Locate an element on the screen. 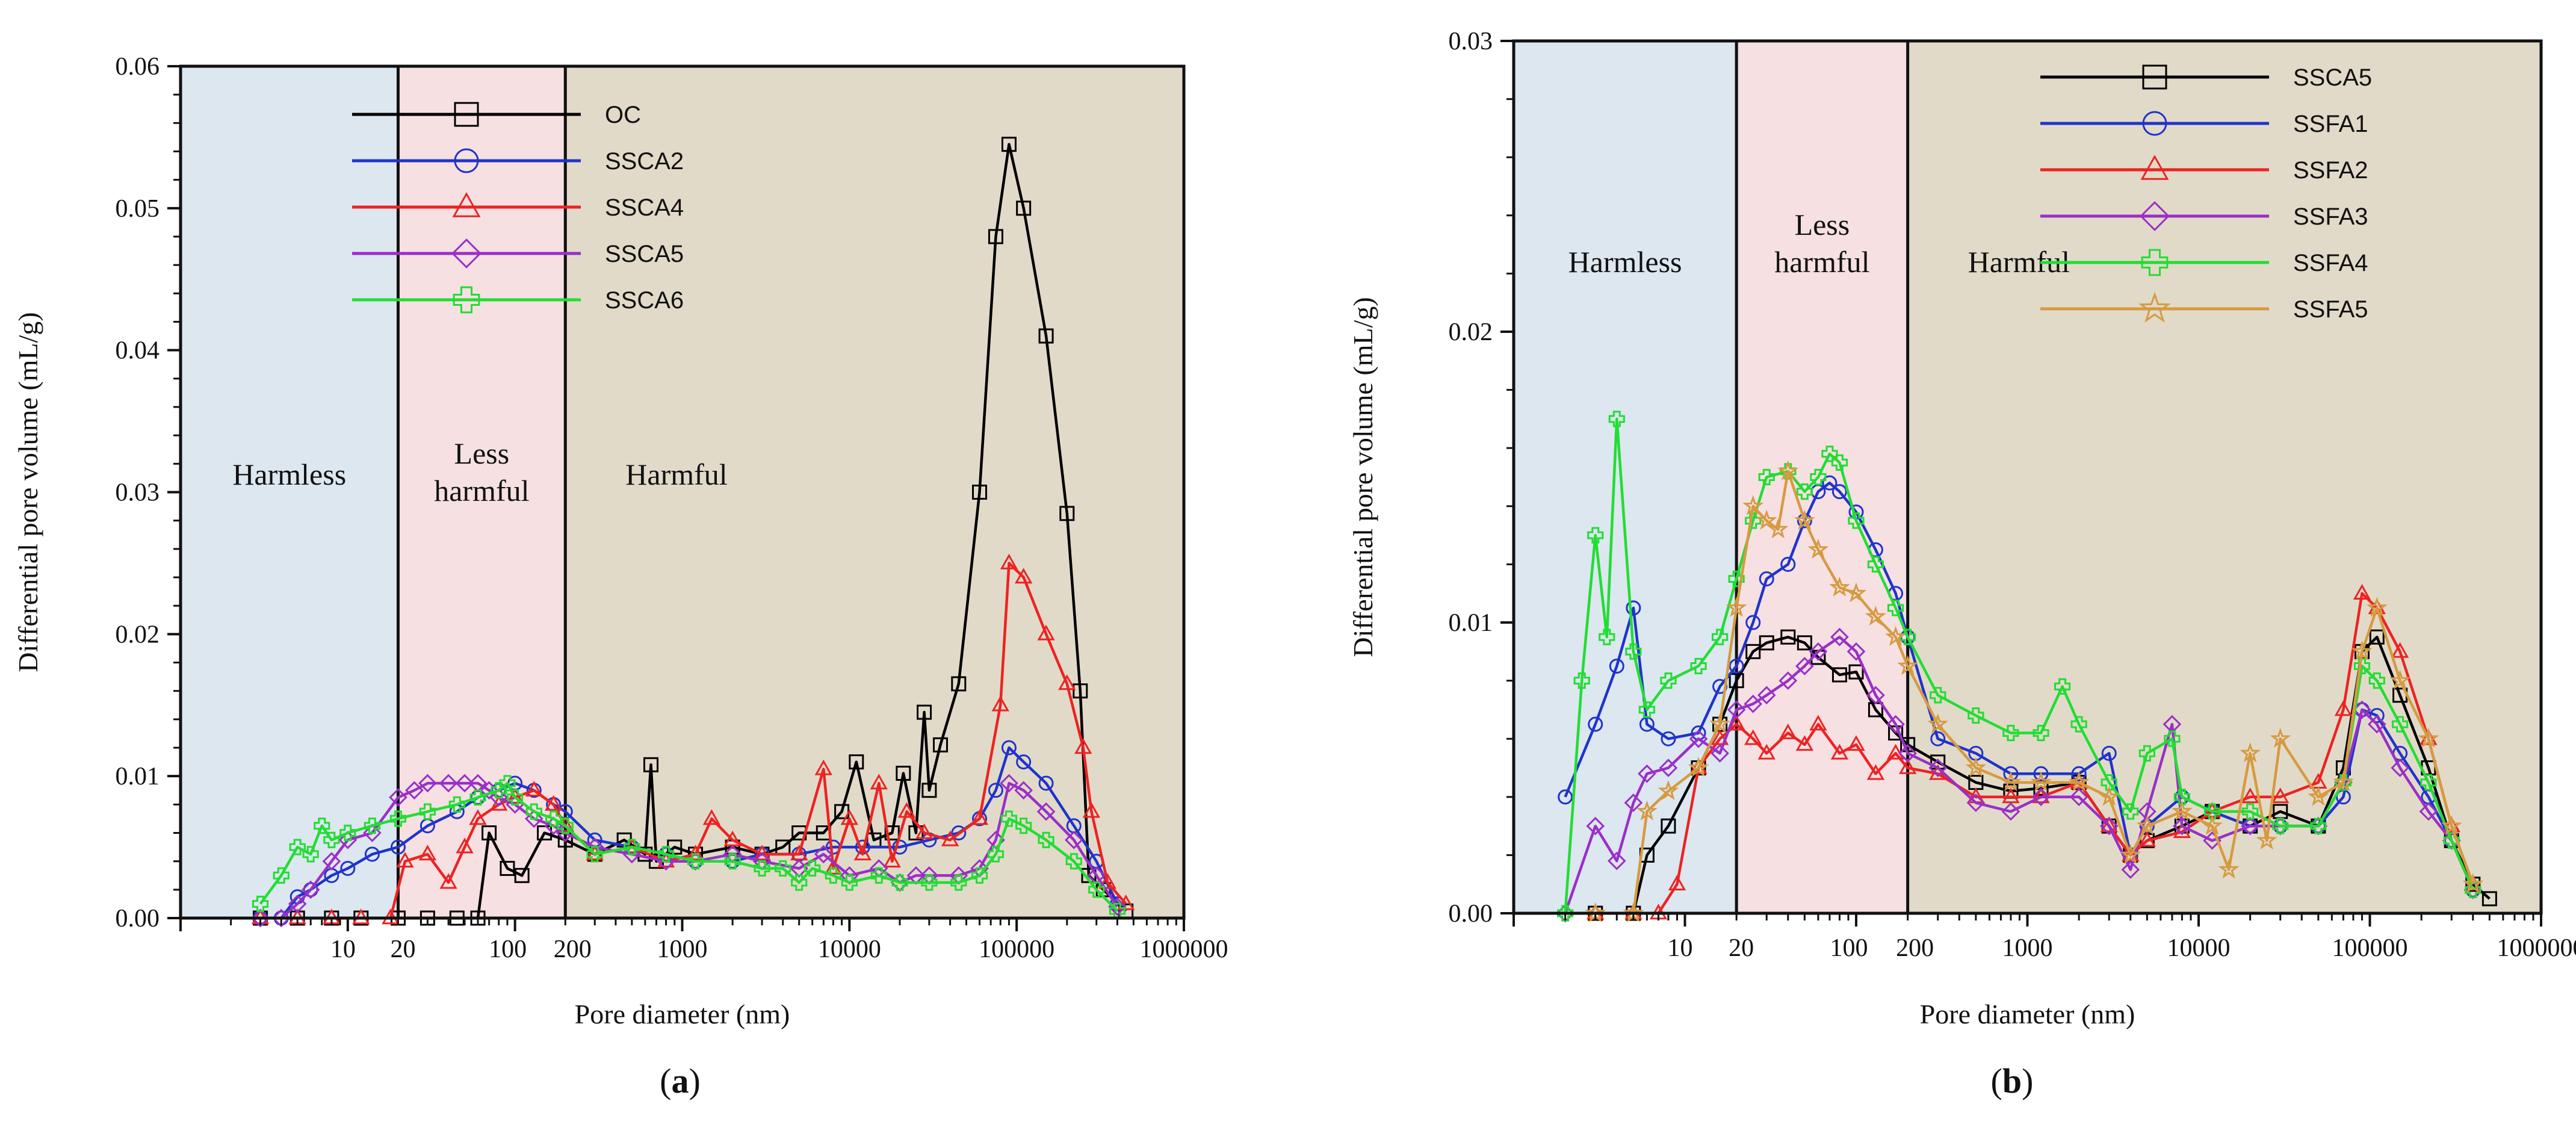 The height and width of the screenshot is (1130, 2576). y-tick-label: 0.06 is located at coordinates (138, 67).